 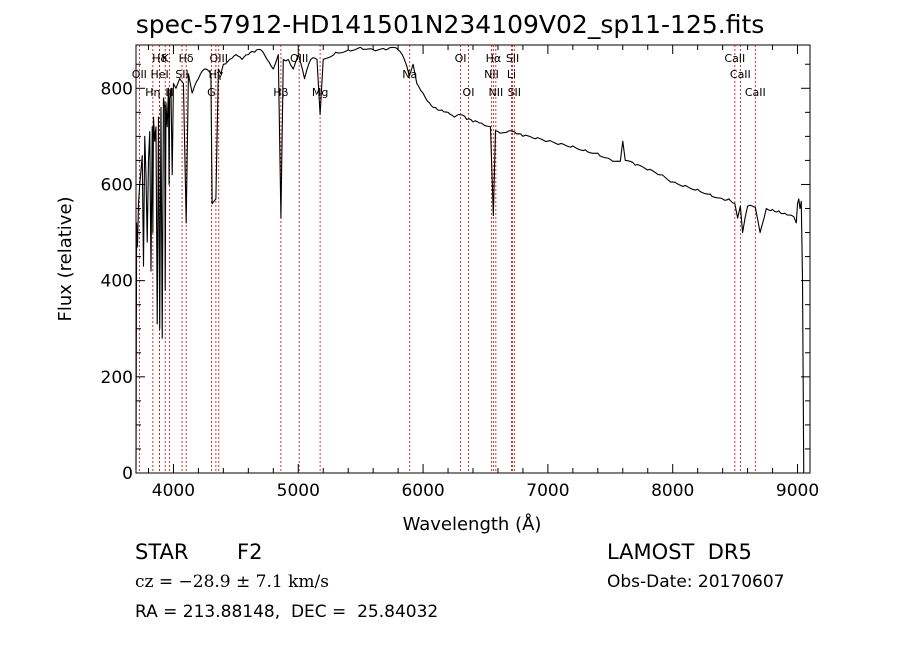 I want to click on y-tick-label: 400, so click(x=117, y=282).